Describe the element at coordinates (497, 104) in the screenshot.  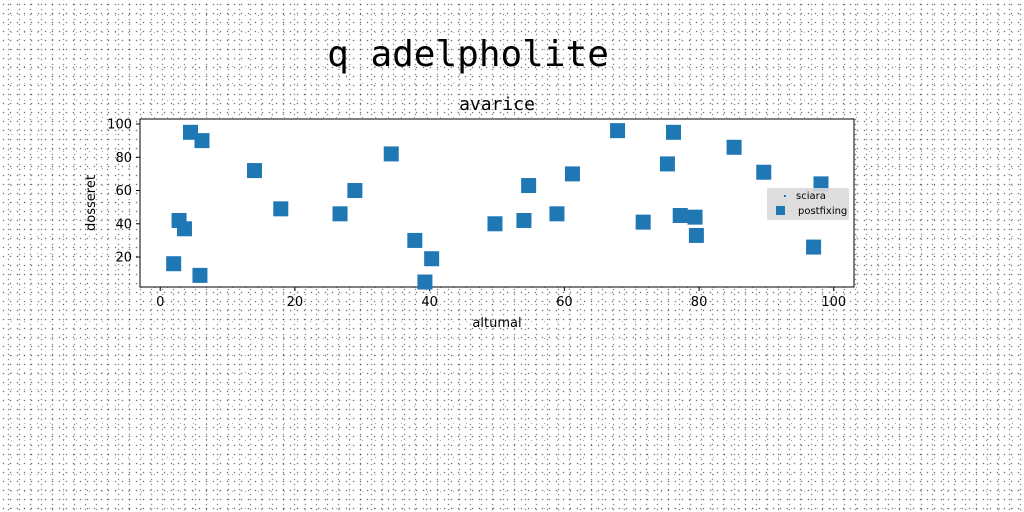
I see `chart-title: avarice` at that location.